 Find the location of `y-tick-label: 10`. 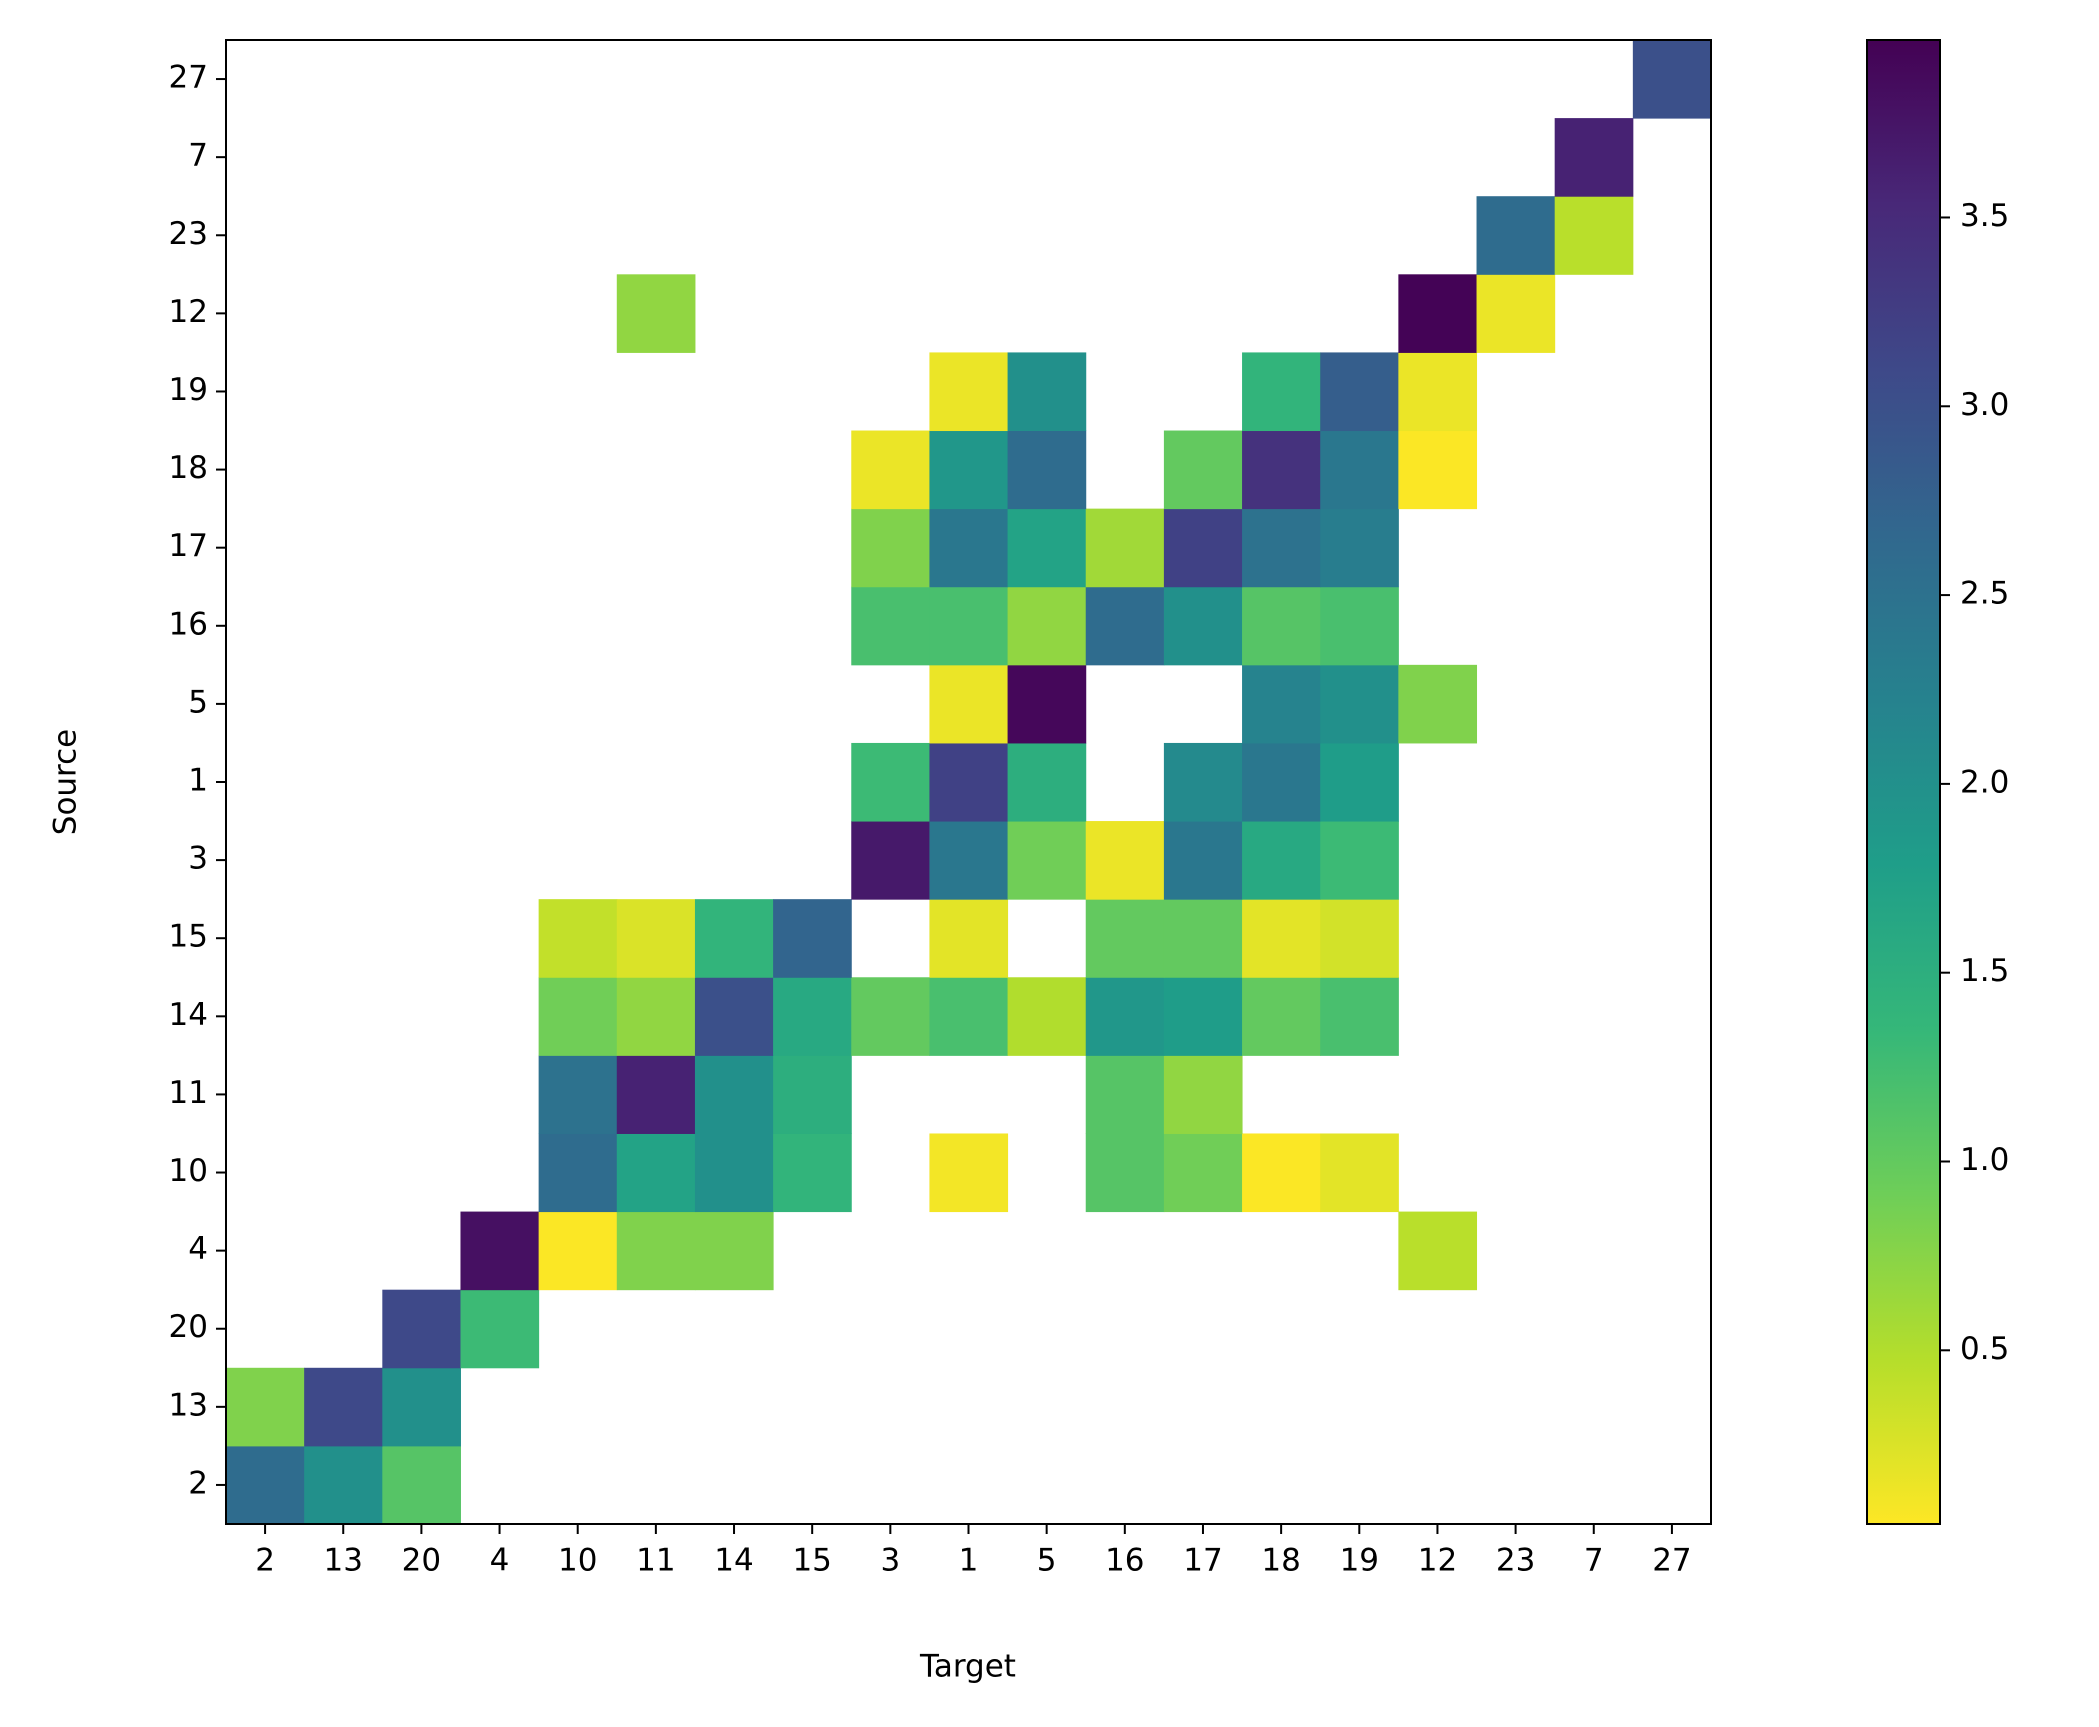

y-tick-label: 10 is located at coordinates (188, 1171).